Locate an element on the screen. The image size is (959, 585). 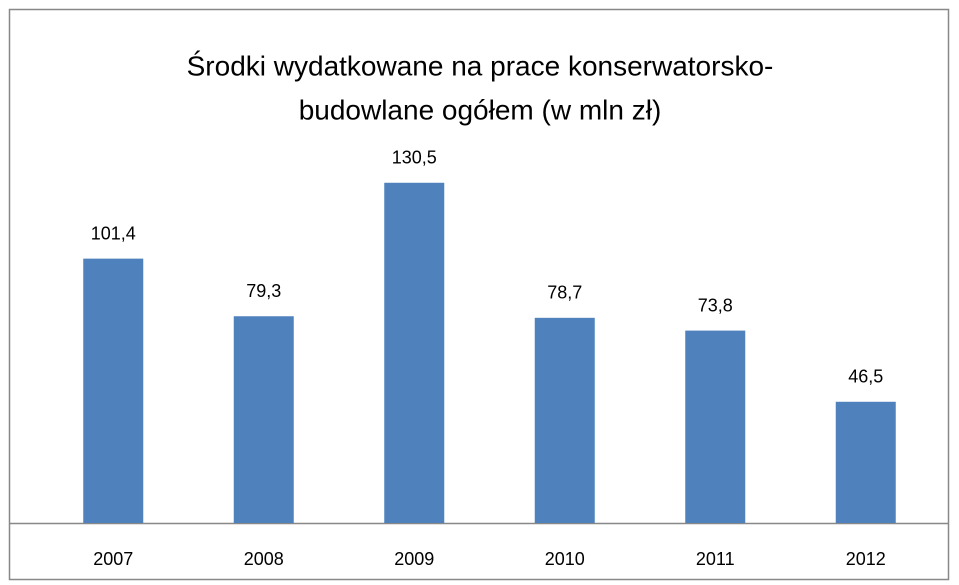
value-label: 46,5 is located at coordinates (865, 377).